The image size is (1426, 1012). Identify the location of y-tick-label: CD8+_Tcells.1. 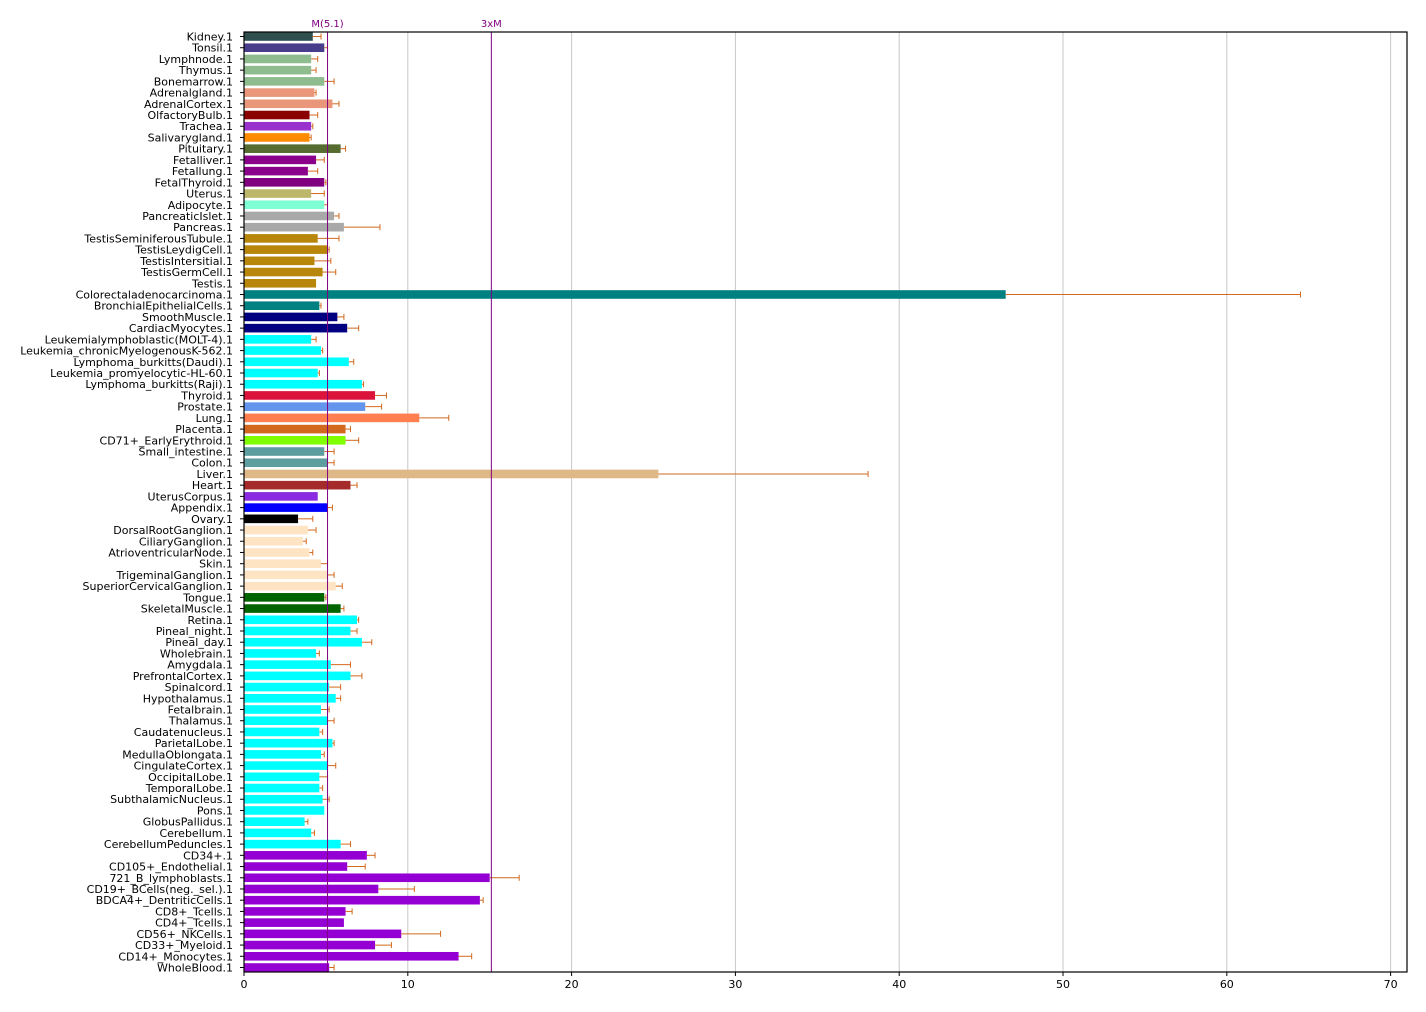
(194, 911).